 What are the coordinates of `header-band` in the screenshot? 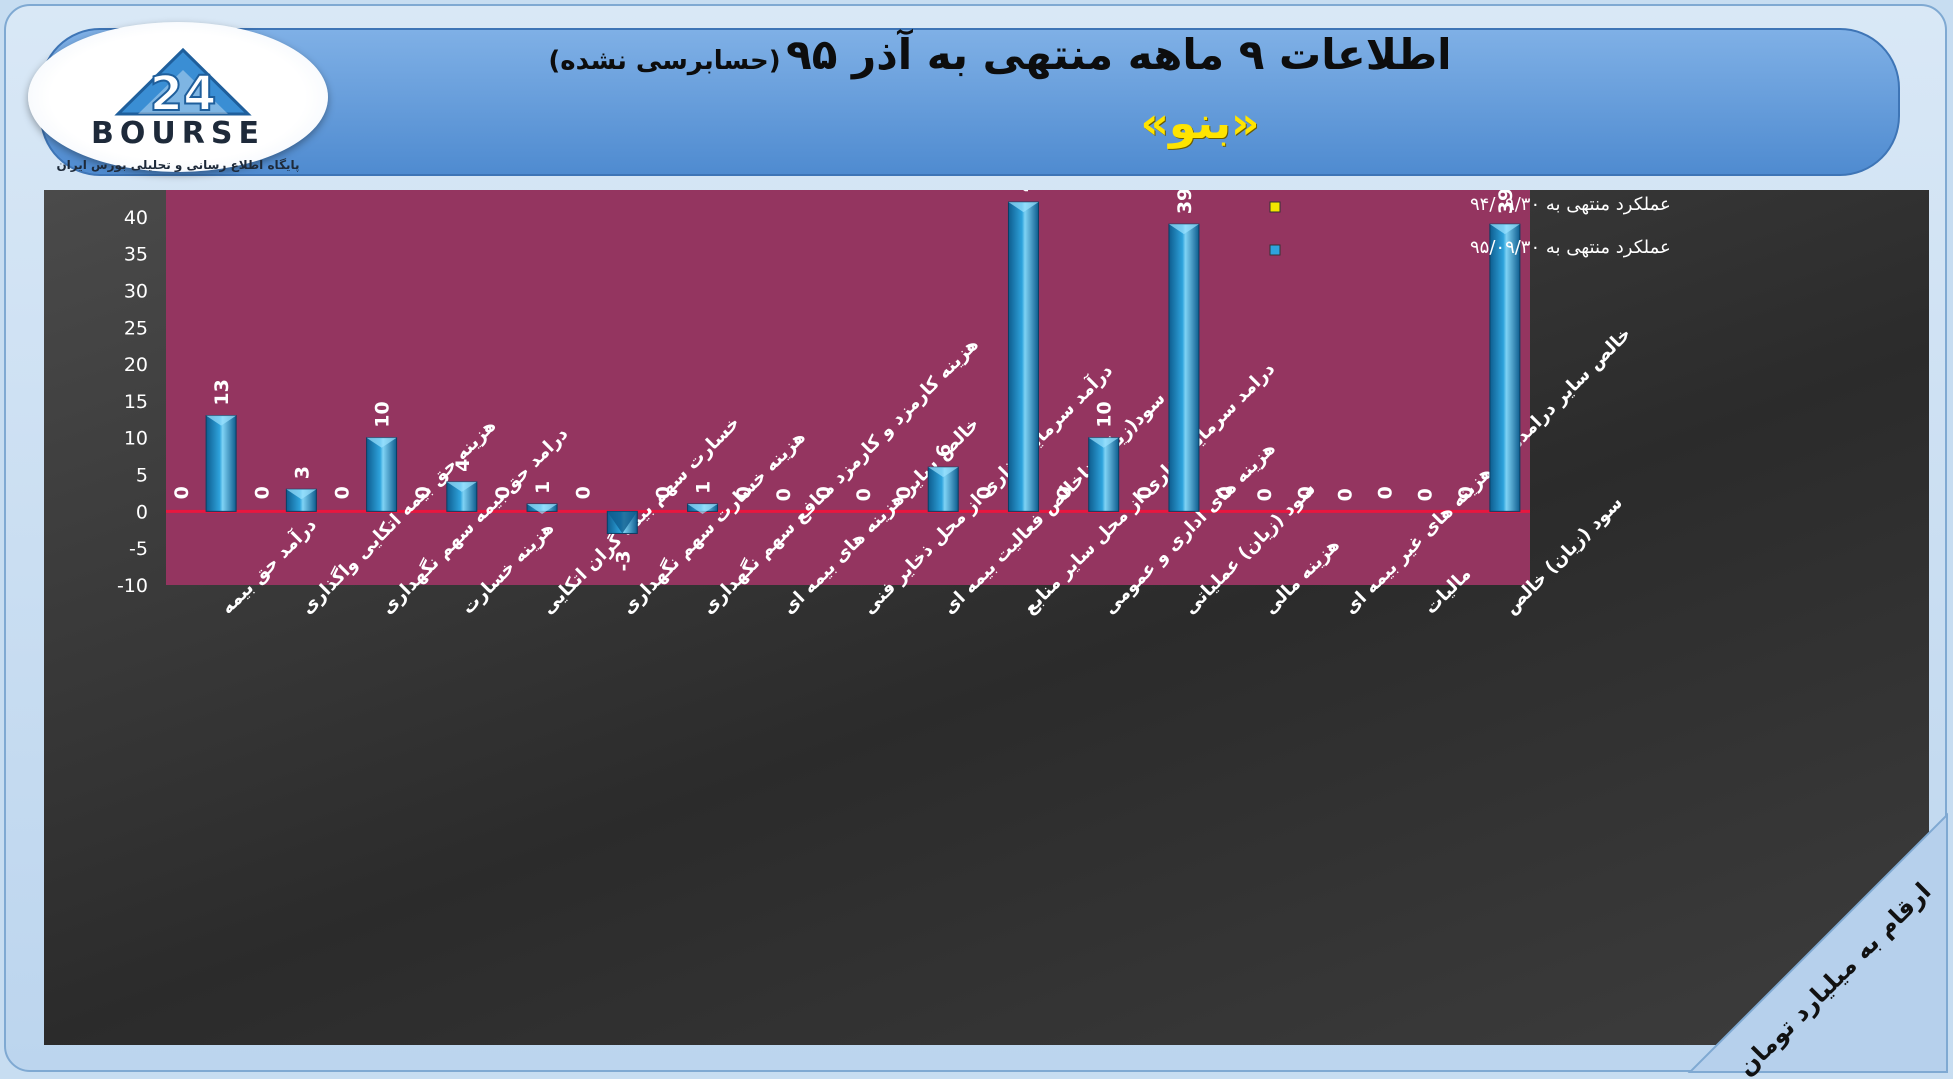 It's located at (970, 102).